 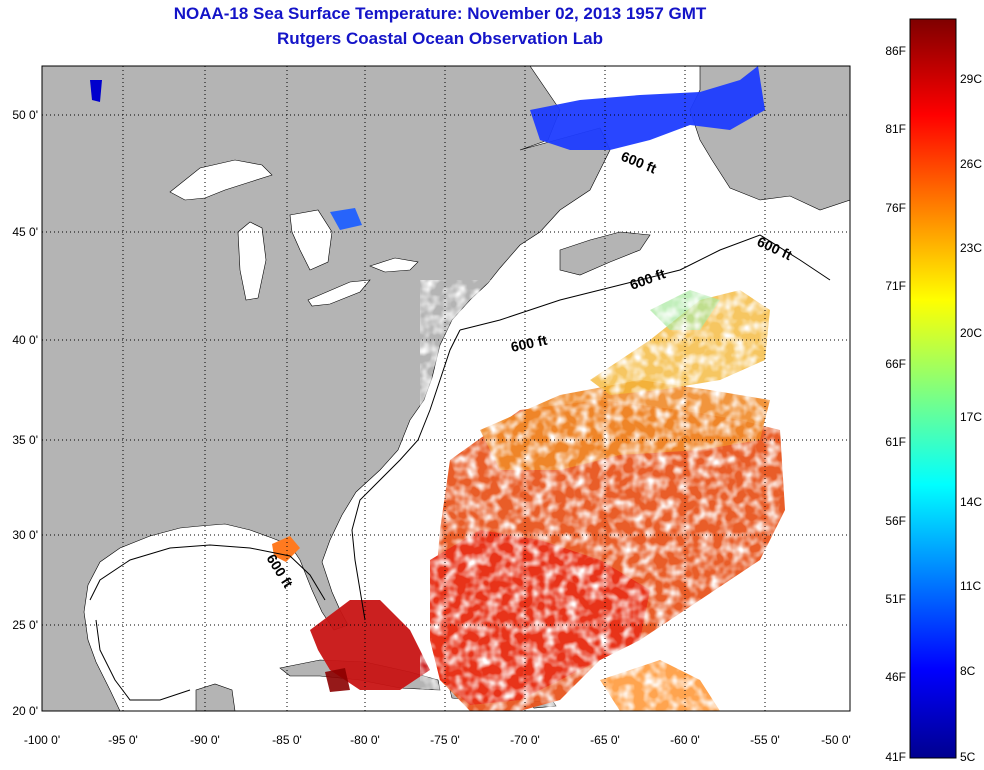 I want to click on colorbar-f-label: 86F, so click(x=895, y=51).